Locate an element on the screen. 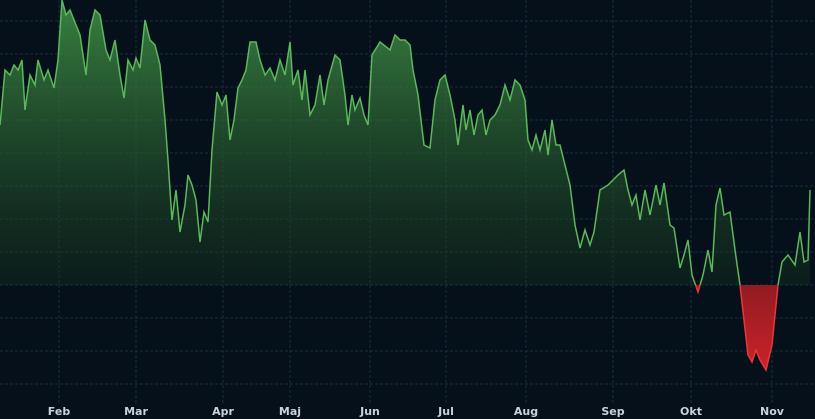 The image size is (815, 419). x-tick-label: Jul is located at coordinates (445, 411).